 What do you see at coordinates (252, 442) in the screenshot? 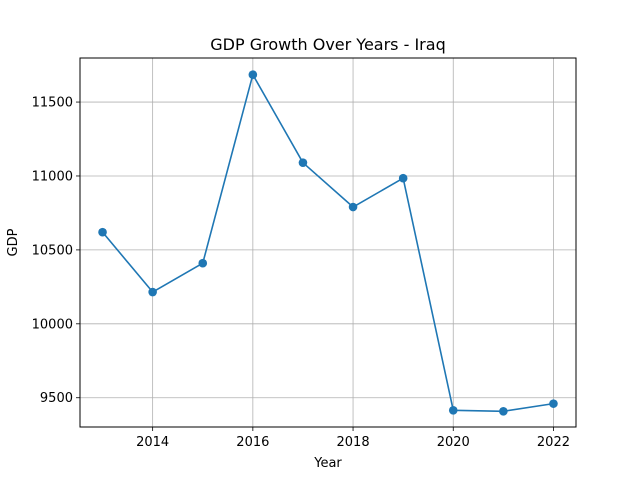
I see `x-tick-label: 2016` at bounding box center [252, 442].